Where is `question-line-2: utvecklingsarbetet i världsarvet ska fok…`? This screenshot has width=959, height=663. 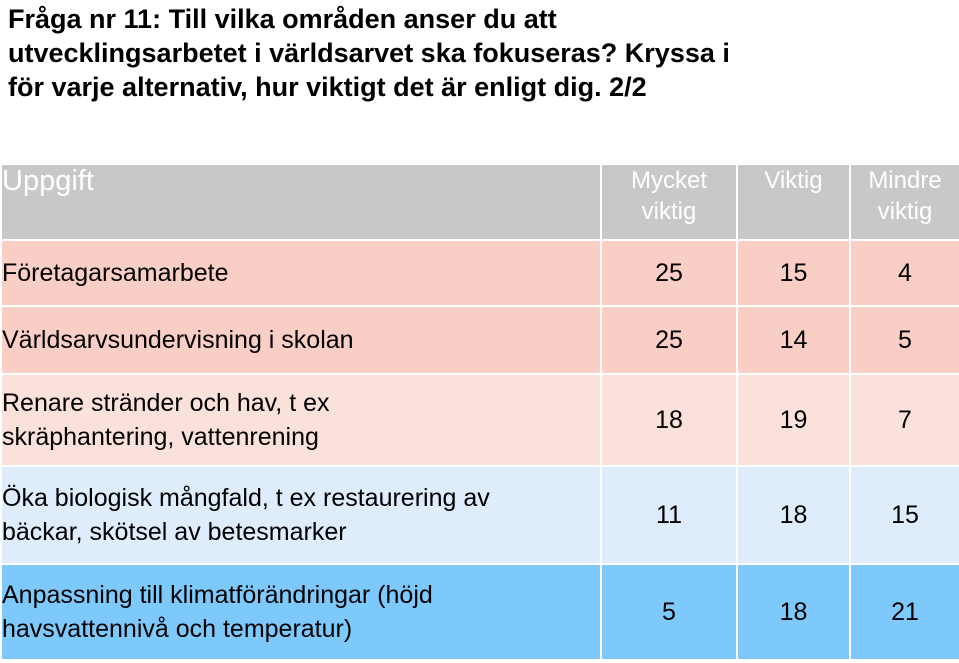
question-line-2: utvecklingsarbetet i världsarvet ska fok… is located at coordinates (369, 53).